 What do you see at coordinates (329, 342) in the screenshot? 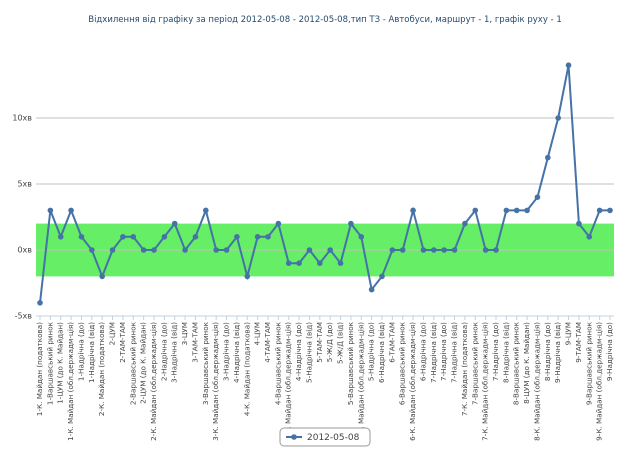
I see `x-tick-label: 5-Ж/Д (до)` at bounding box center [329, 342].